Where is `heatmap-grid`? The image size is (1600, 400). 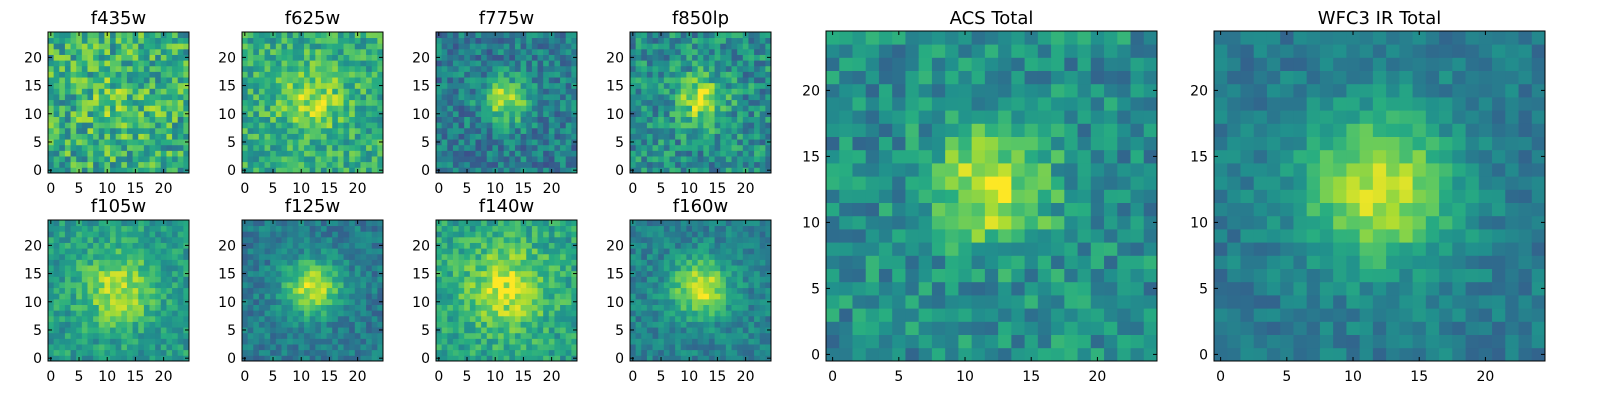 heatmap-grid is located at coordinates (119, 103).